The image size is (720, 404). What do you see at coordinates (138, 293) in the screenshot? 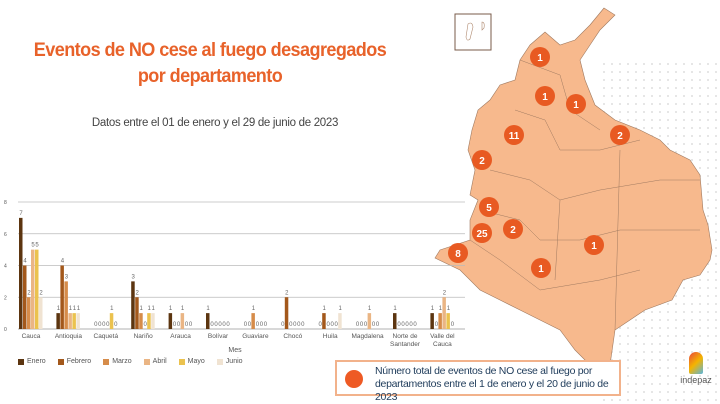
I see `bar-value-label: 2` at bounding box center [138, 293].